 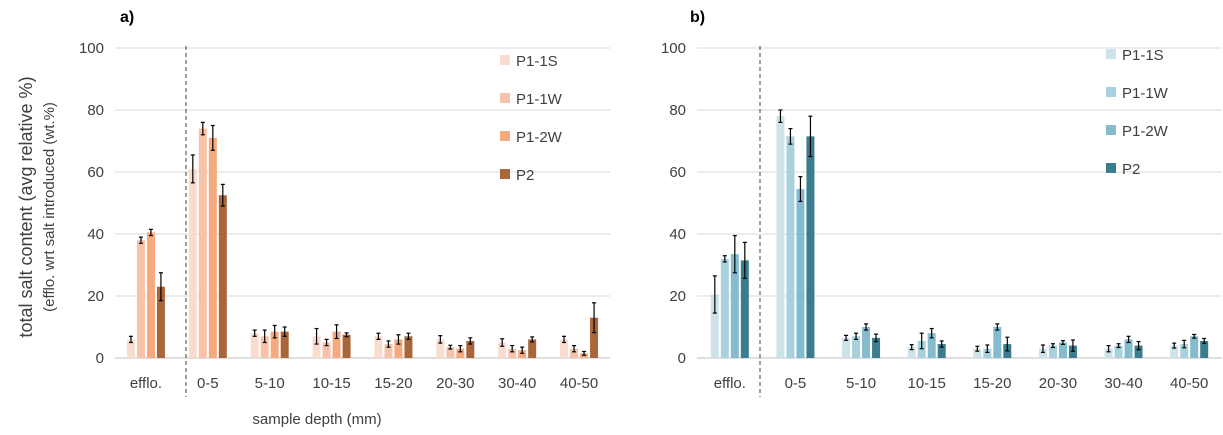 I want to click on y-axis-label-line1: total salt content (avg relative %), so click(x=26, y=206).